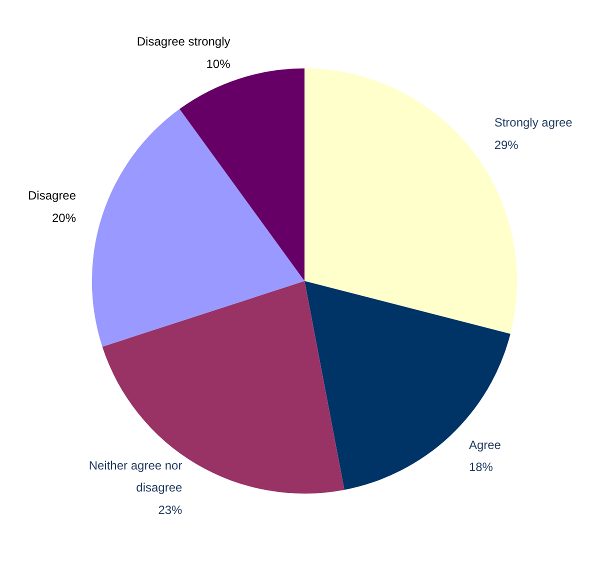 The height and width of the screenshot is (578, 608). I want to click on slice-label: Disagree strongly, so click(183, 41).